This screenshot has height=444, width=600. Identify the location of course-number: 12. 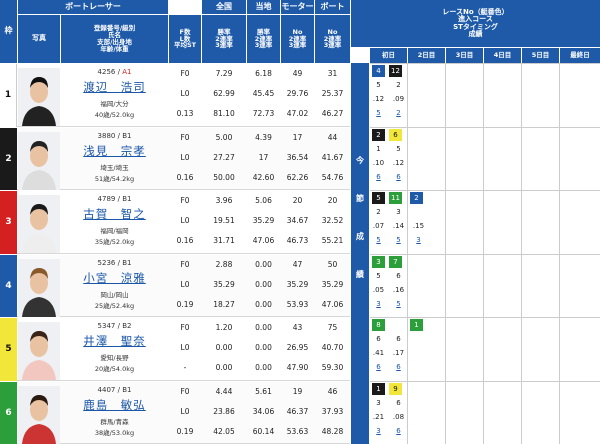
(395, 71).